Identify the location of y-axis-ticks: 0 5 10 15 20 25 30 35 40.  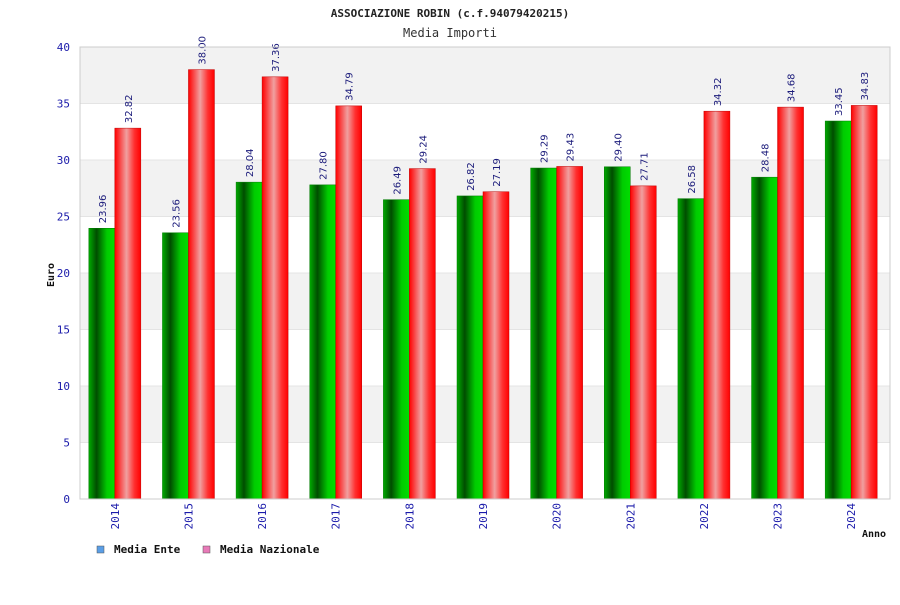
(63, 273).